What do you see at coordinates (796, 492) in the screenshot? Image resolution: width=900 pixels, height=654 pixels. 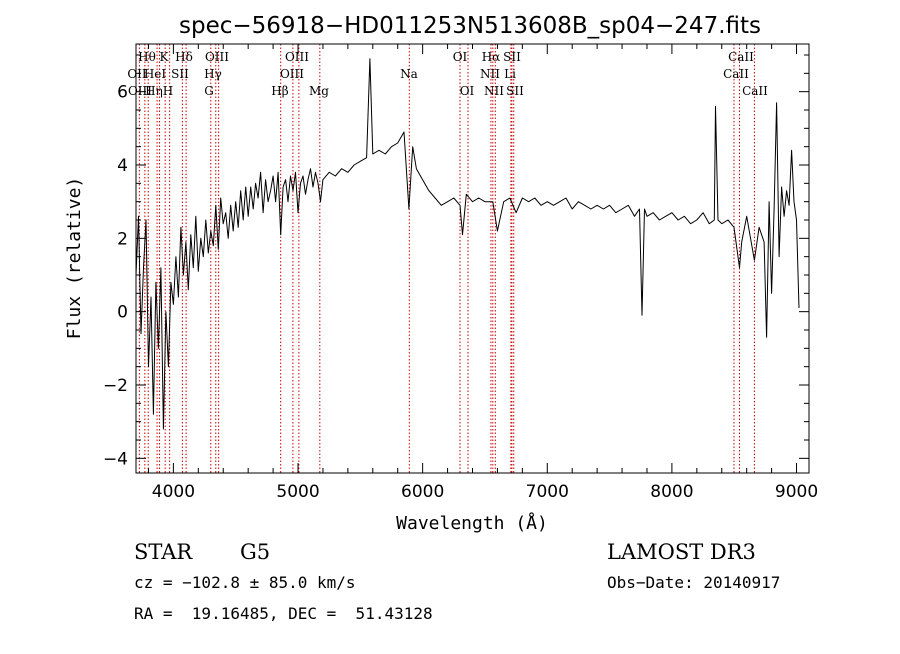 I see `x-tick-label: 9000` at bounding box center [796, 492].